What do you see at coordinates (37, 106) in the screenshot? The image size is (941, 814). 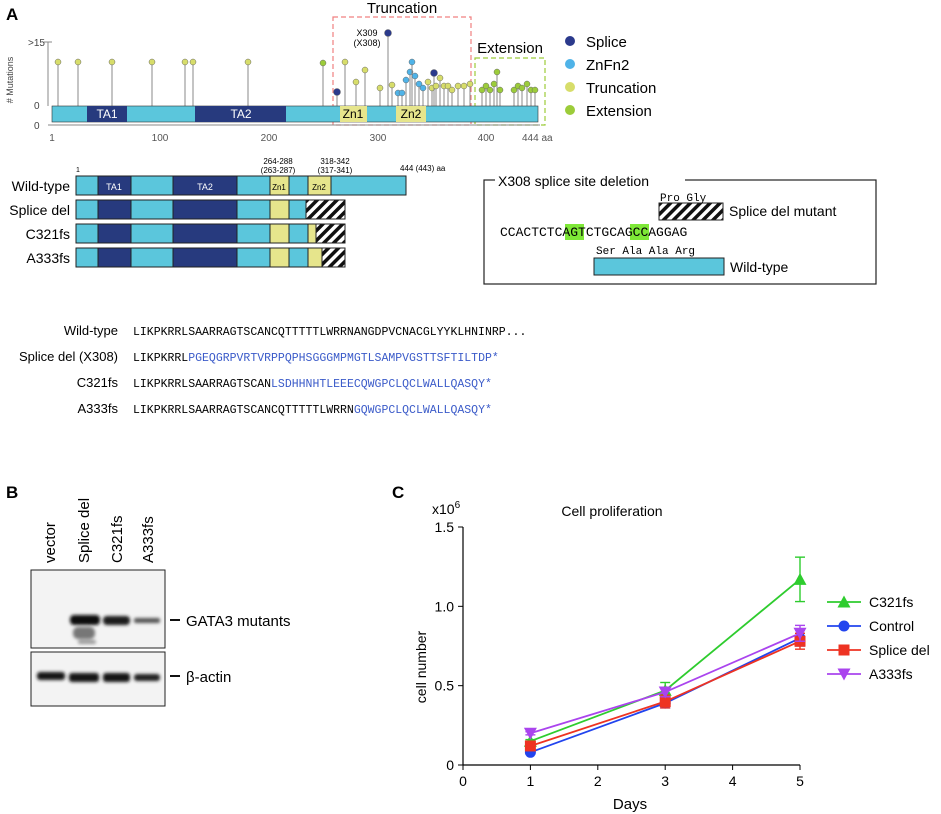 I see `lollipop-y-zero: 0` at bounding box center [37, 106].